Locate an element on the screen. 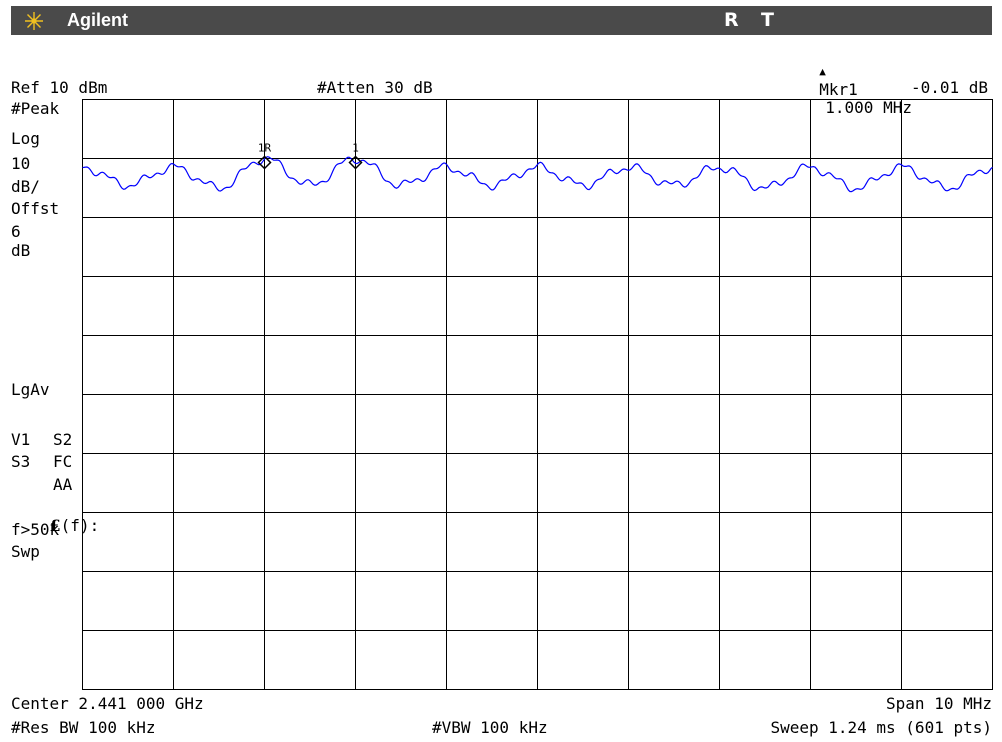 The image size is (1002, 742). trace-fc: FC is located at coordinates (63, 461).